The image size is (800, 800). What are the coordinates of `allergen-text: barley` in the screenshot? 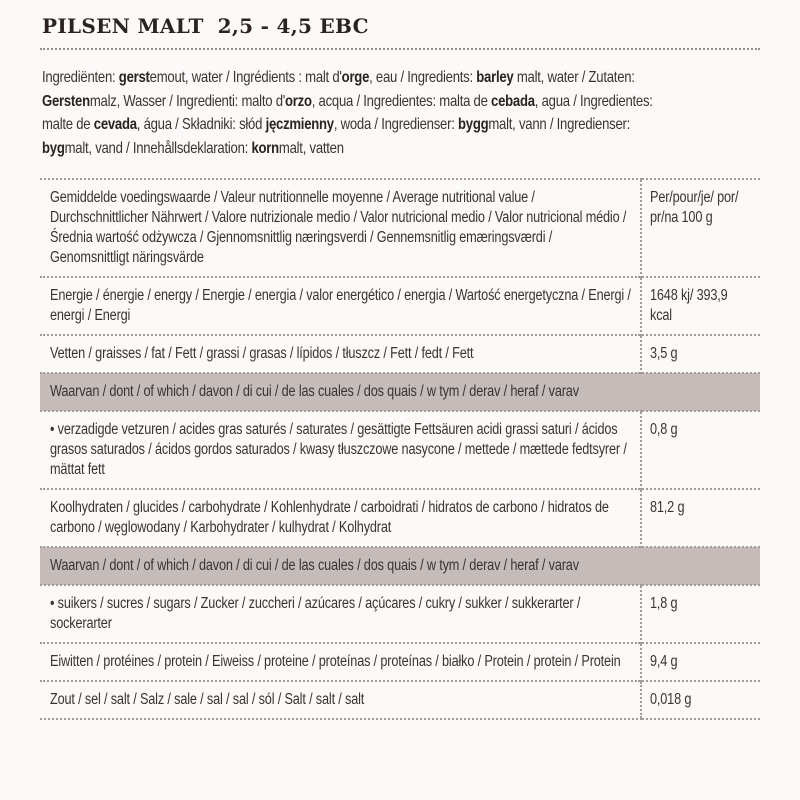 It's located at (495, 77).